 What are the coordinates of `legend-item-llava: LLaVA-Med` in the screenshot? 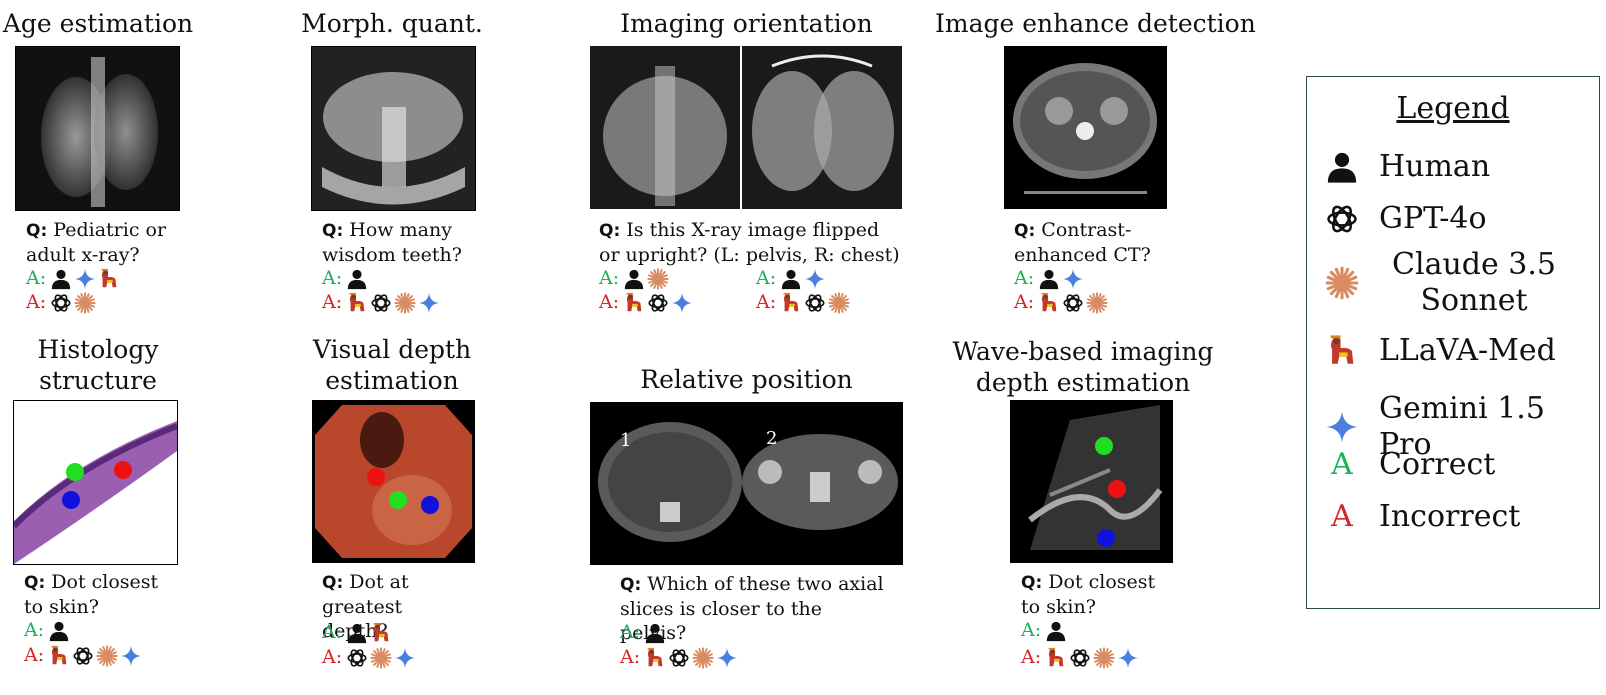 It's located at (1440, 351).